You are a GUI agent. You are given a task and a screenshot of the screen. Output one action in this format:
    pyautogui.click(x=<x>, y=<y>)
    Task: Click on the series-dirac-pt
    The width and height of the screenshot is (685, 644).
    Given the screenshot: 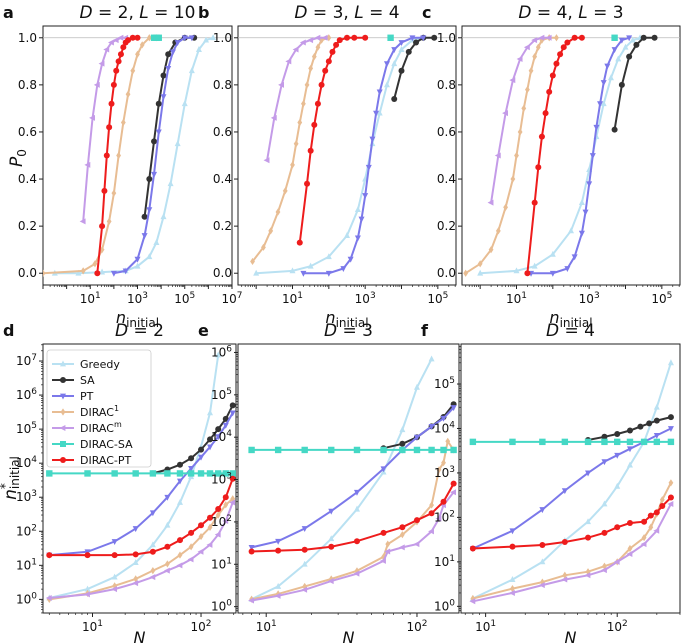 What is the action you would take?
    pyautogui.click(x=554, y=155)
    